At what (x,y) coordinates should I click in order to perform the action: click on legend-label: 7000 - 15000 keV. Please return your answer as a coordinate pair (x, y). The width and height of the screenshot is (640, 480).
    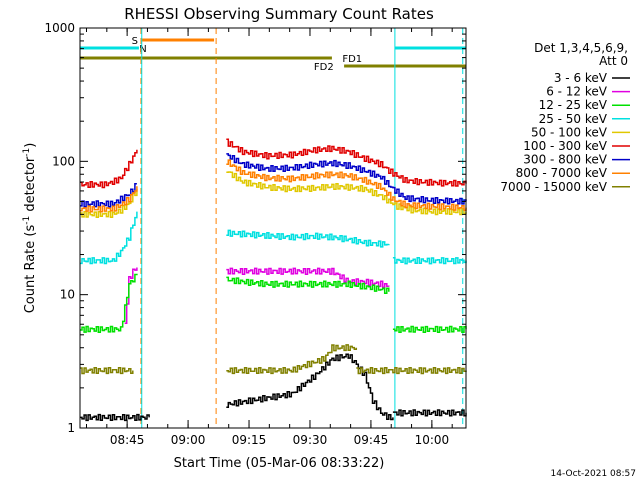
    Looking at the image, I should click on (553, 187).